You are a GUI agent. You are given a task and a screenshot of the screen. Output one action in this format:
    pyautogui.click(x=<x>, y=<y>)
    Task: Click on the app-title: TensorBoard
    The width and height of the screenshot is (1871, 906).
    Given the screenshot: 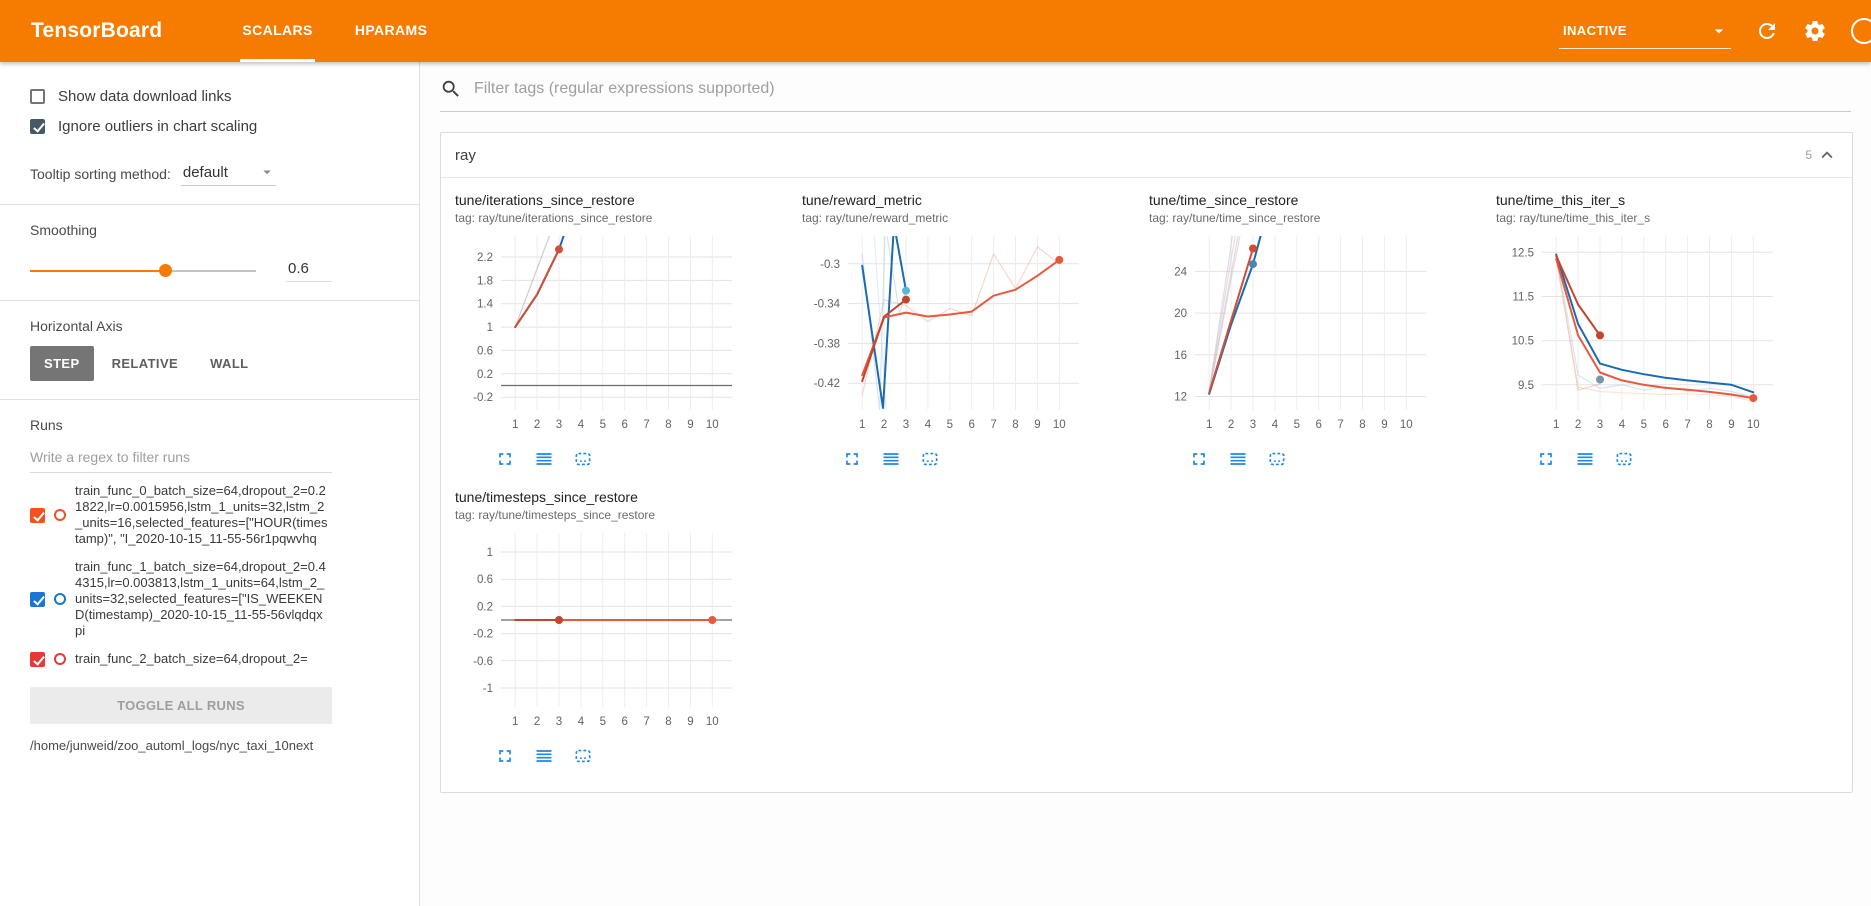 What is the action you would take?
    pyautogui.click(x=97, y=30)
    